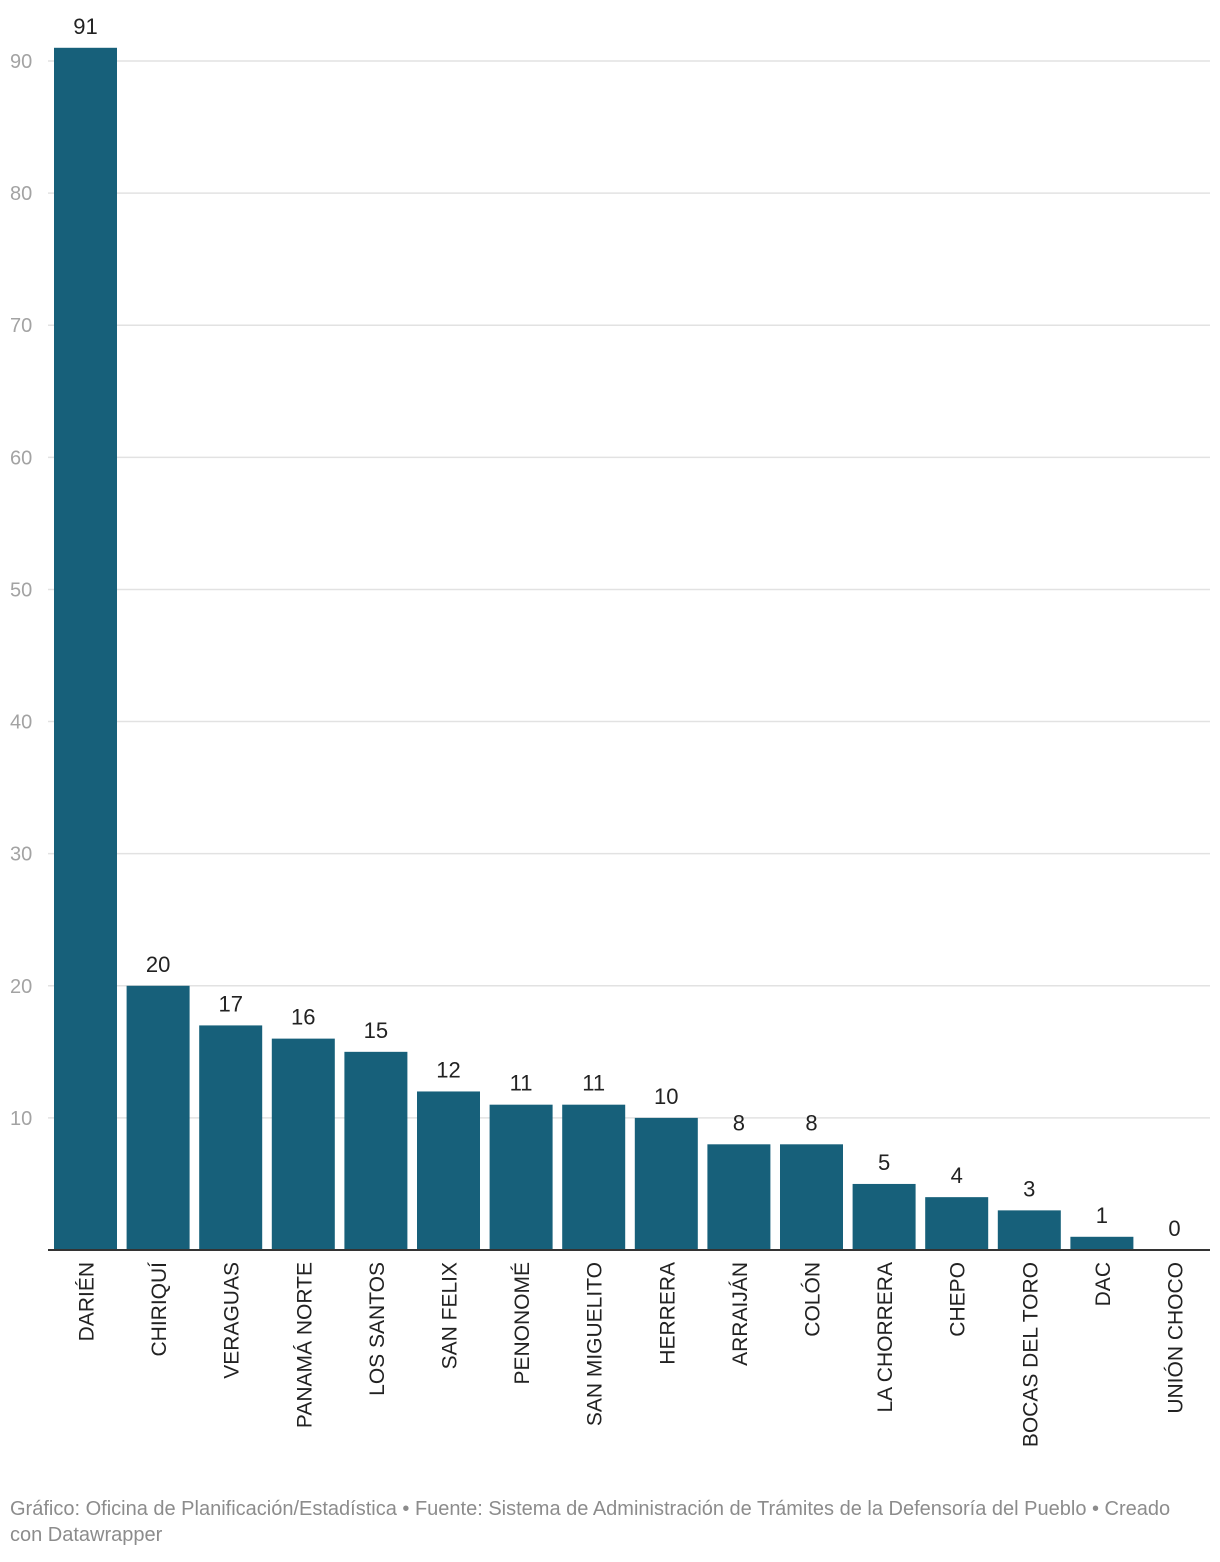  I want to click on y-tick-label: 70, so click(21, 326).